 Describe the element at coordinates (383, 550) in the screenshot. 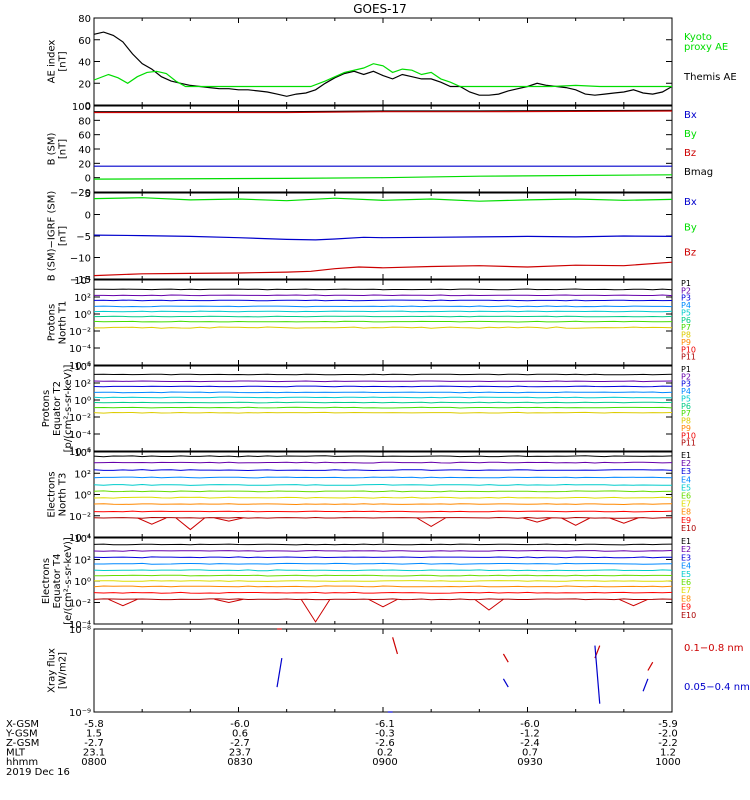

I see `flux-band-e2` at that location.